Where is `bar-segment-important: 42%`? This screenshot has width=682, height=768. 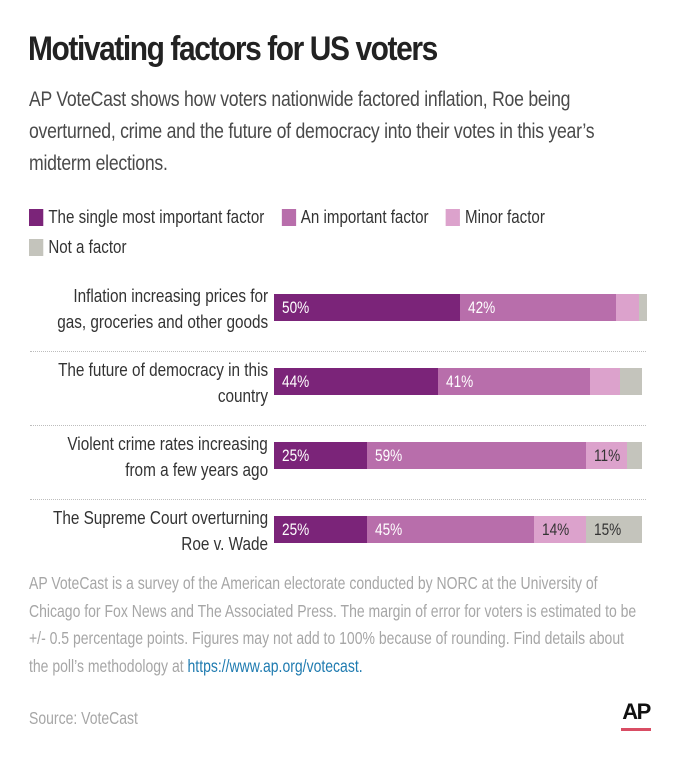 bar-segment-important: 42% is located at coordinates (538, 307).